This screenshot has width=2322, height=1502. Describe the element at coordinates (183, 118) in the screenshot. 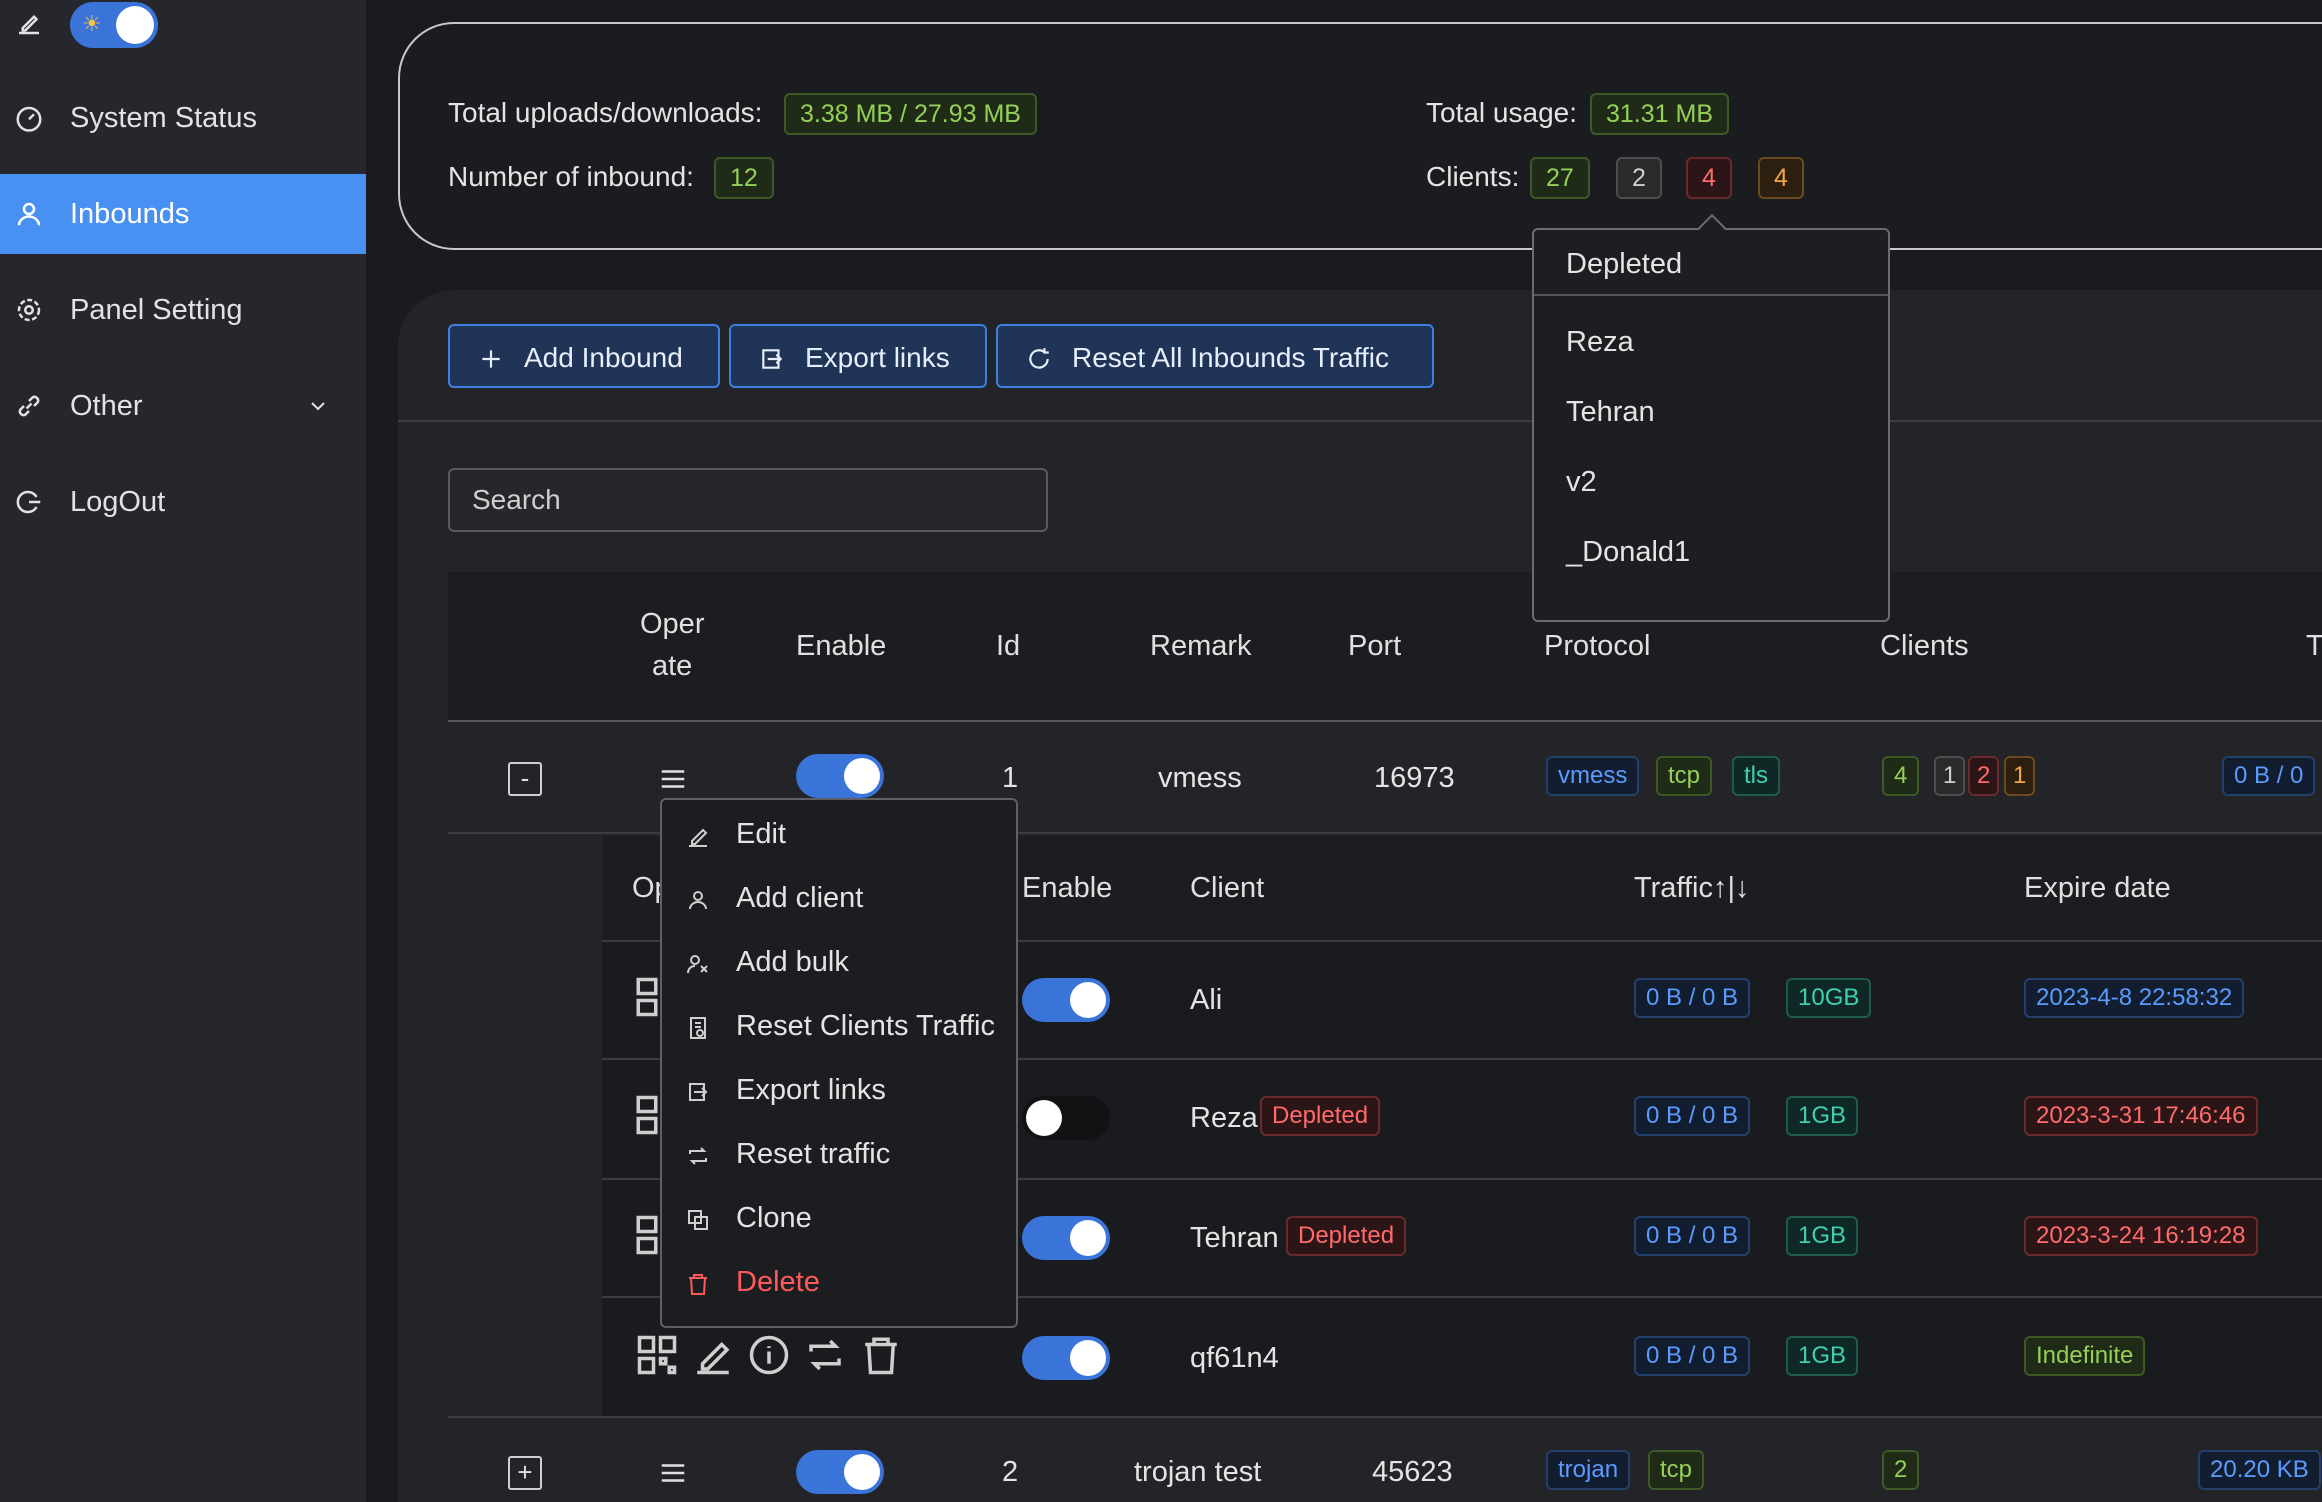

I see `sidebar-item-system-status: System Status` at that location.